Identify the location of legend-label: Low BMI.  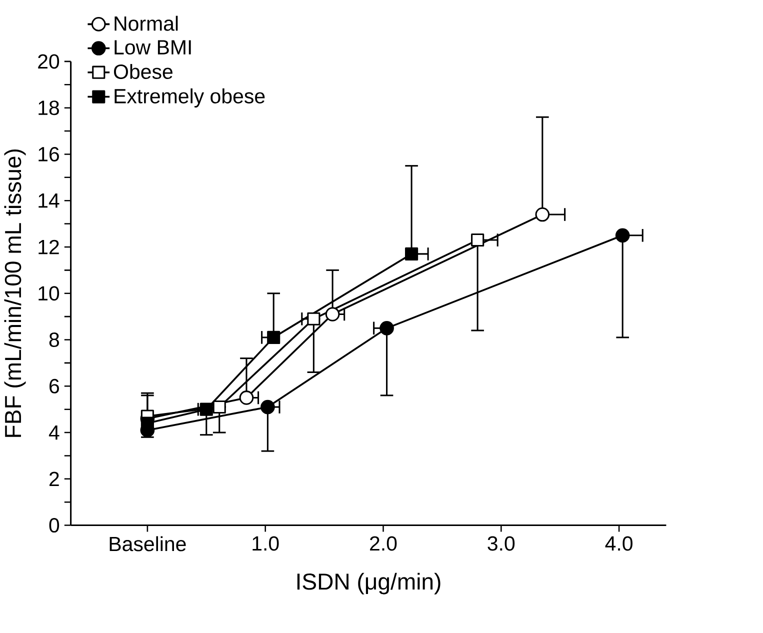
(152, 47).